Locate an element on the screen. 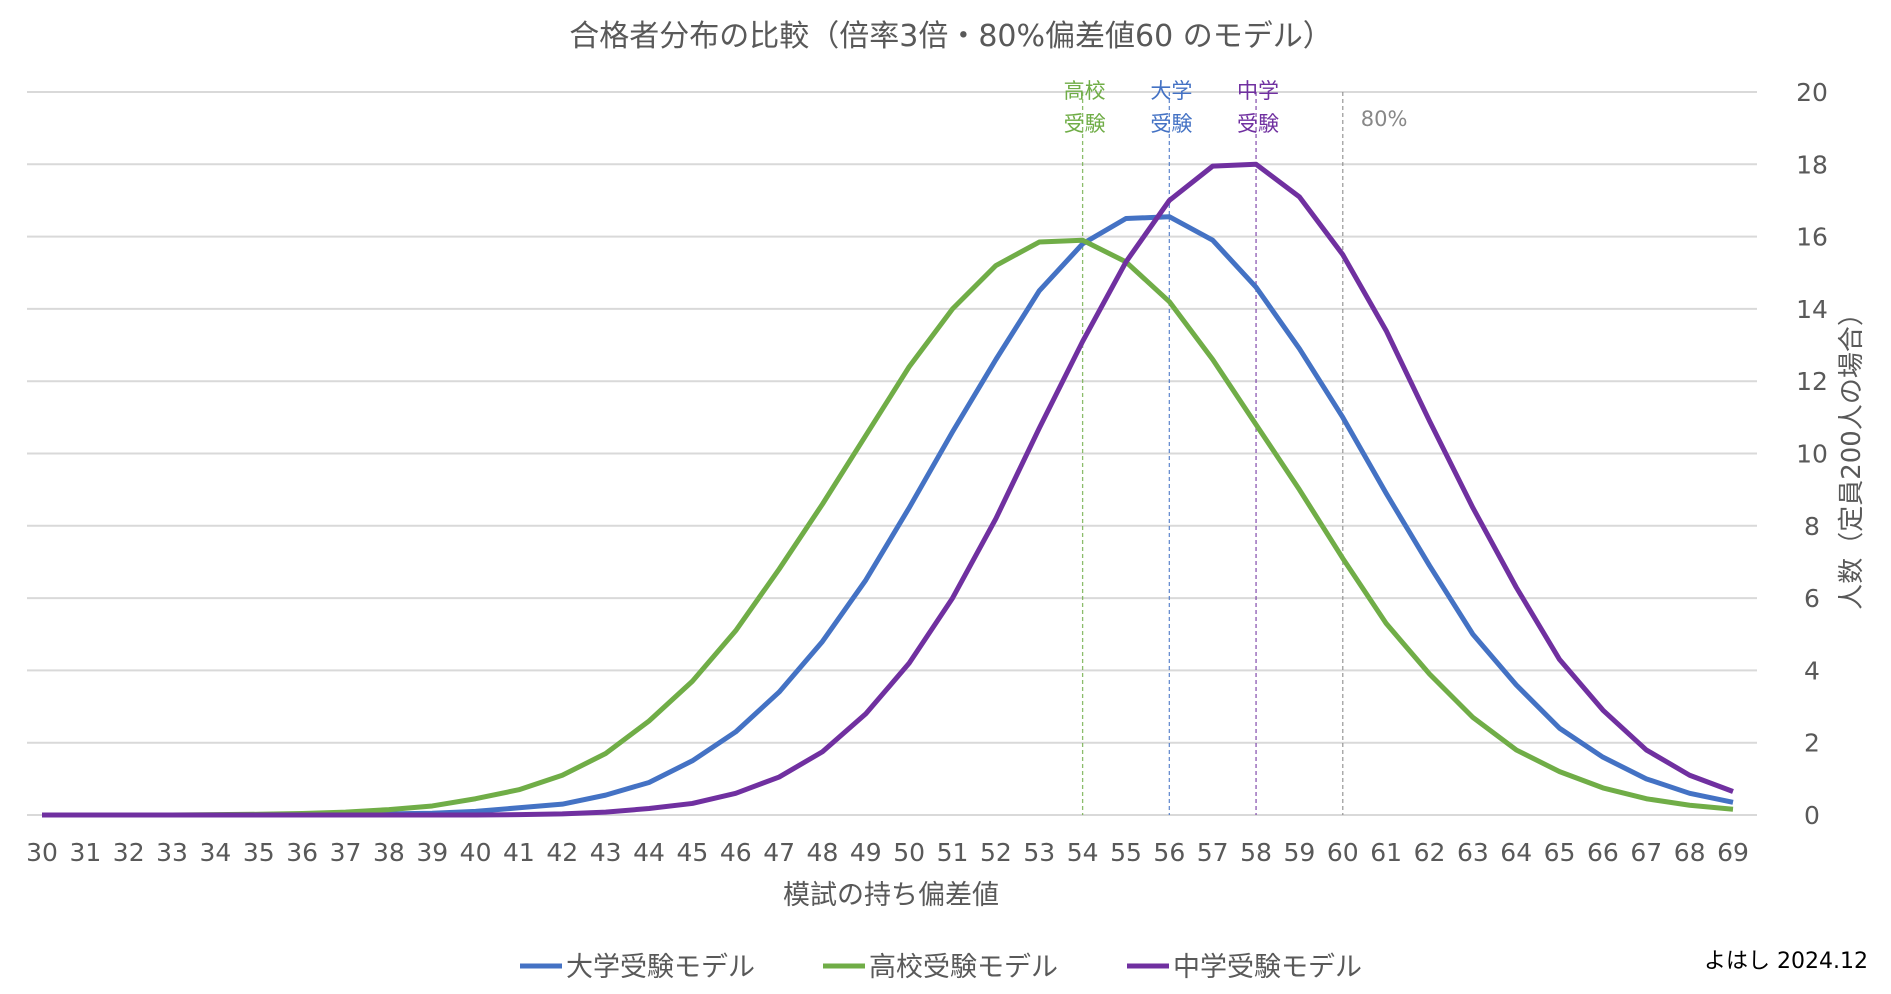 Image resolution: width=1891 pixels, height=994 pixels. annotation-label: 高校 is located at coordinates (1085, 91).